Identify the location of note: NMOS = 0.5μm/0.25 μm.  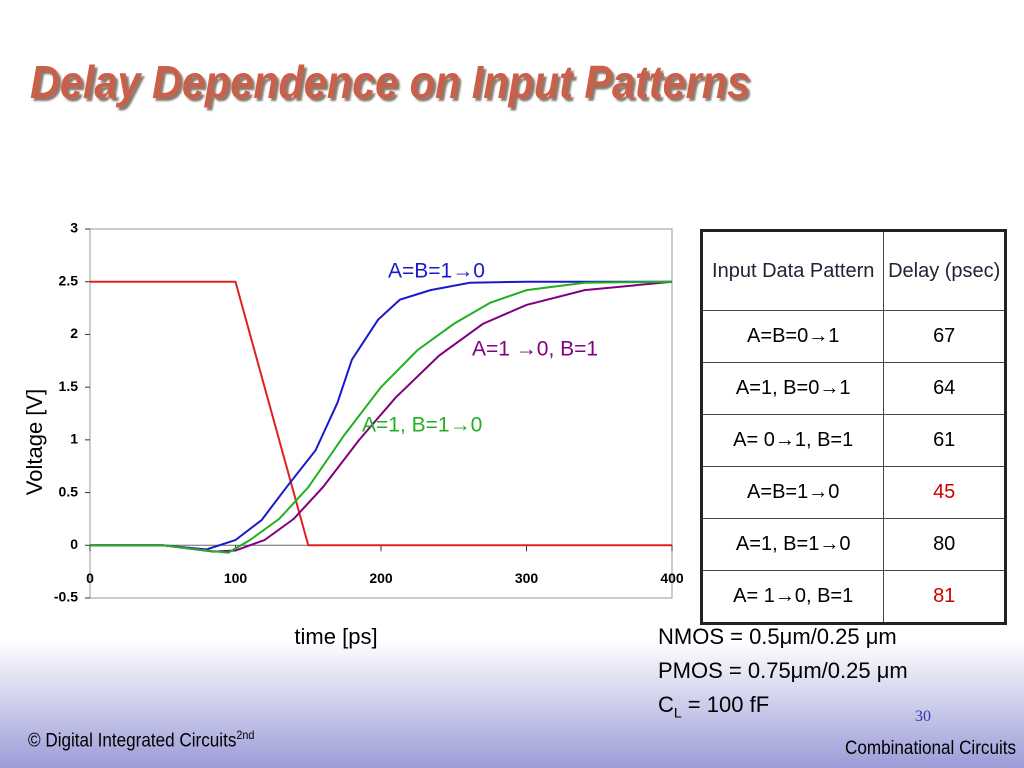
(777, 636).